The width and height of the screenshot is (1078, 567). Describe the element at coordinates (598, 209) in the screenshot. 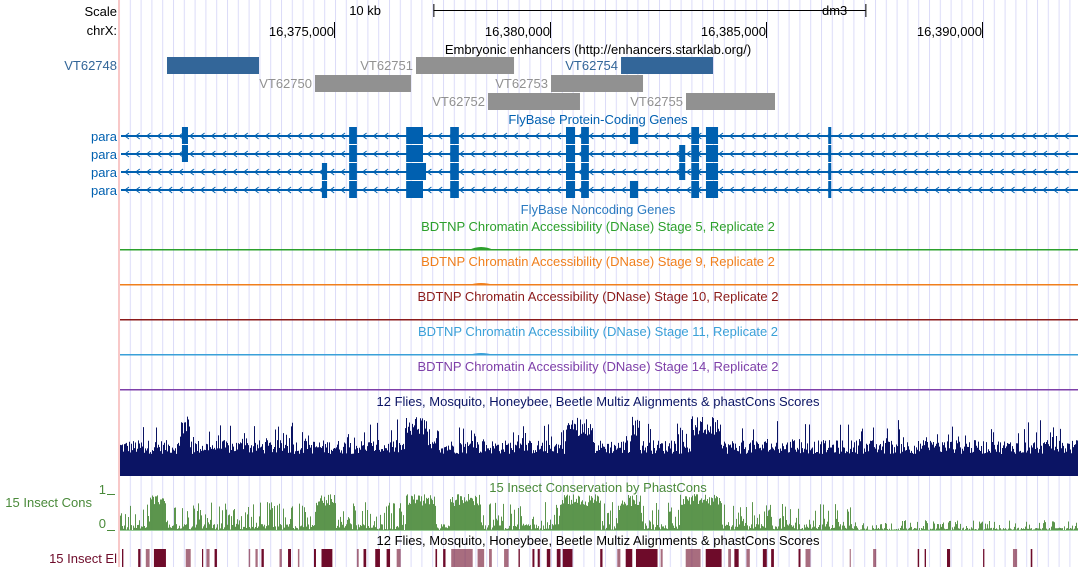

I see `noncoding-track-title: FlyBase Noncoding Genes` at that location.